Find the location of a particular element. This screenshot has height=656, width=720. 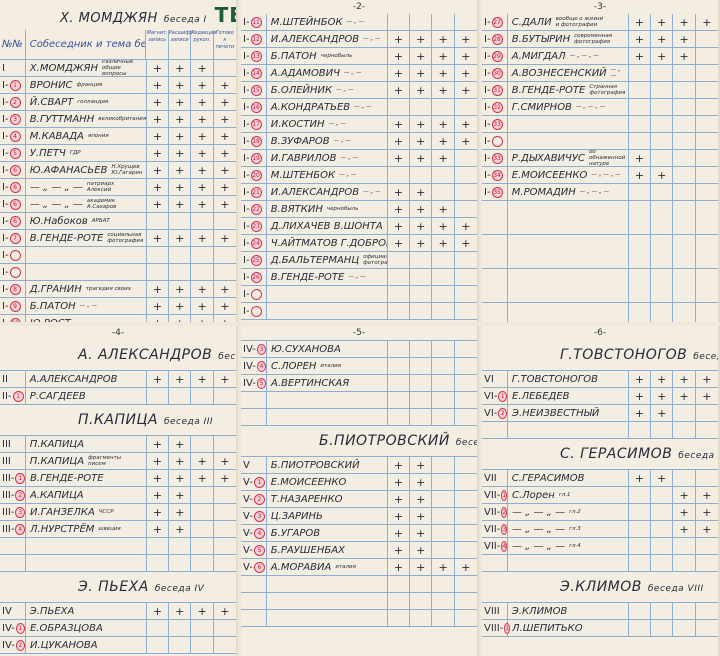

code-label: II is located at coordinates (5, 379).